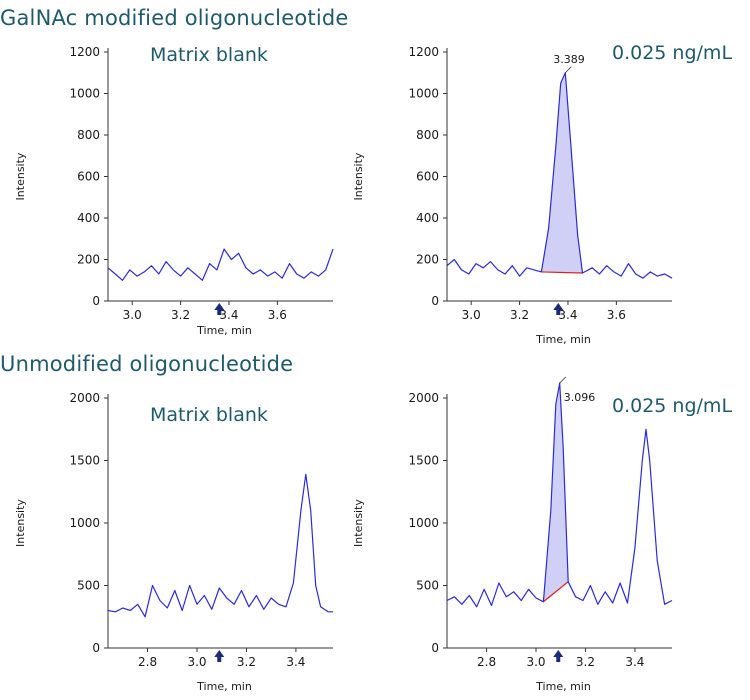 The height and width of the screenshot is (700, 750). Describe the element at coordinates (209, 415) in the screenshot. I see `matrix-blank-label-bottom: Matrix blank` at that location.